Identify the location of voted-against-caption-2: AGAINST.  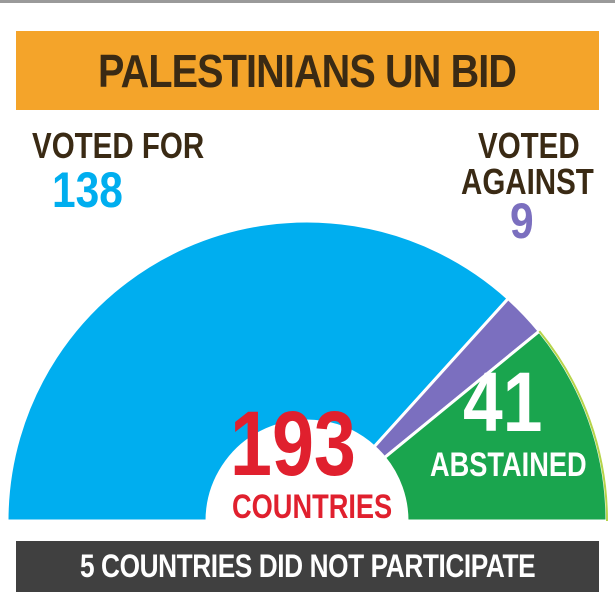
(527, 181).